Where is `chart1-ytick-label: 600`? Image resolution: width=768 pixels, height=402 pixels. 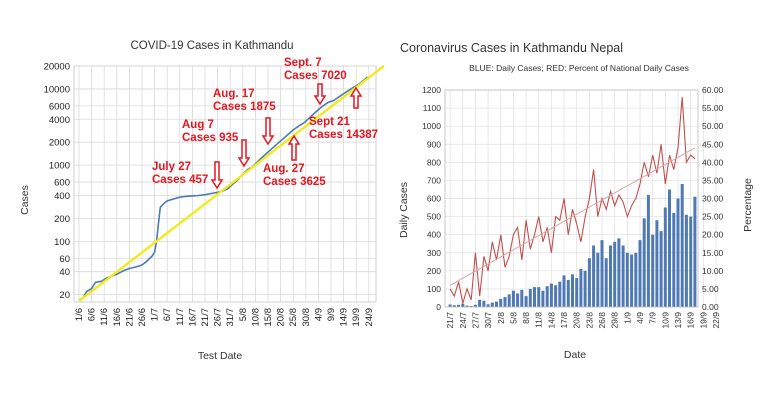 chart1-ytick-label: 600 is located at coordinates (62, 183).